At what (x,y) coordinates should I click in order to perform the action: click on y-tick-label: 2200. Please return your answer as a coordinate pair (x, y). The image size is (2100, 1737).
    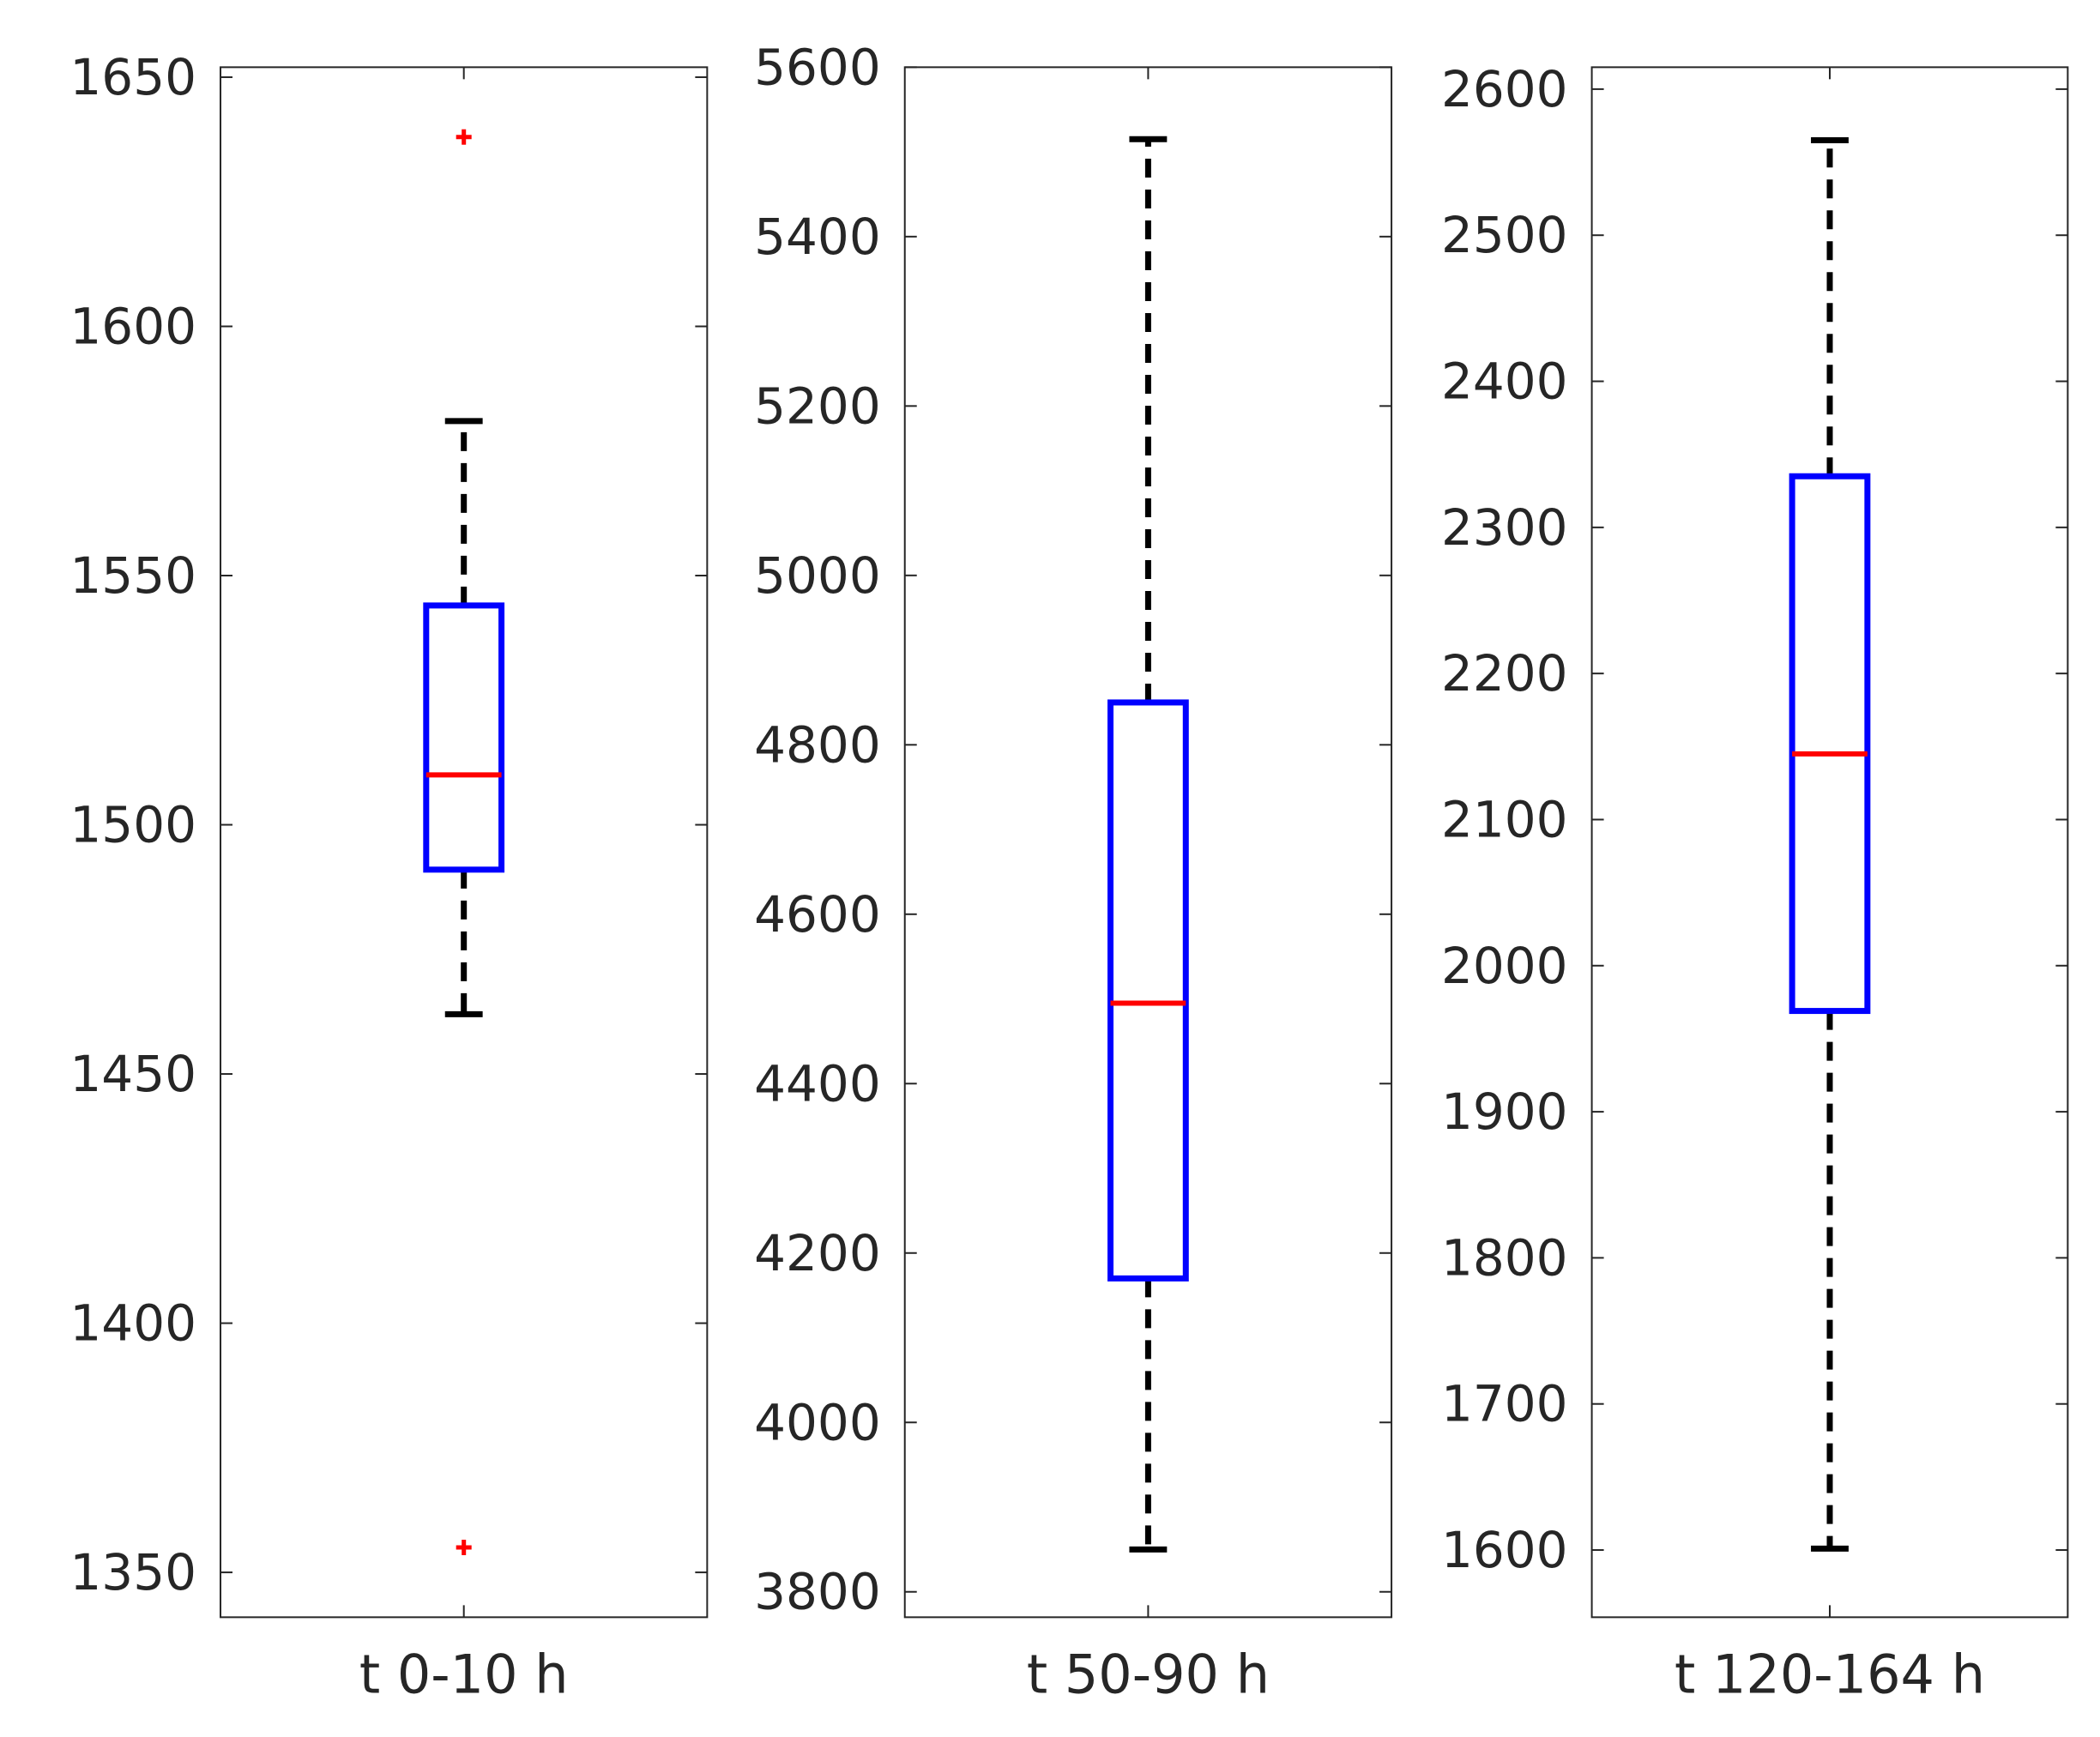
    Looking at the image, I should click on (1504, 673).